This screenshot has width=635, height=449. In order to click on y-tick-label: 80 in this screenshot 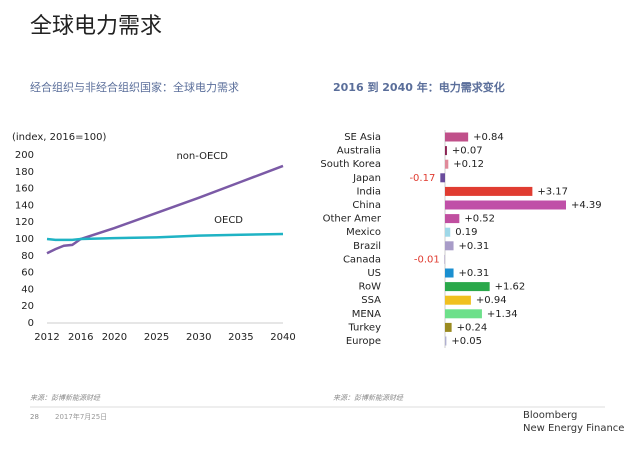, I will do `click(27, 256)`.